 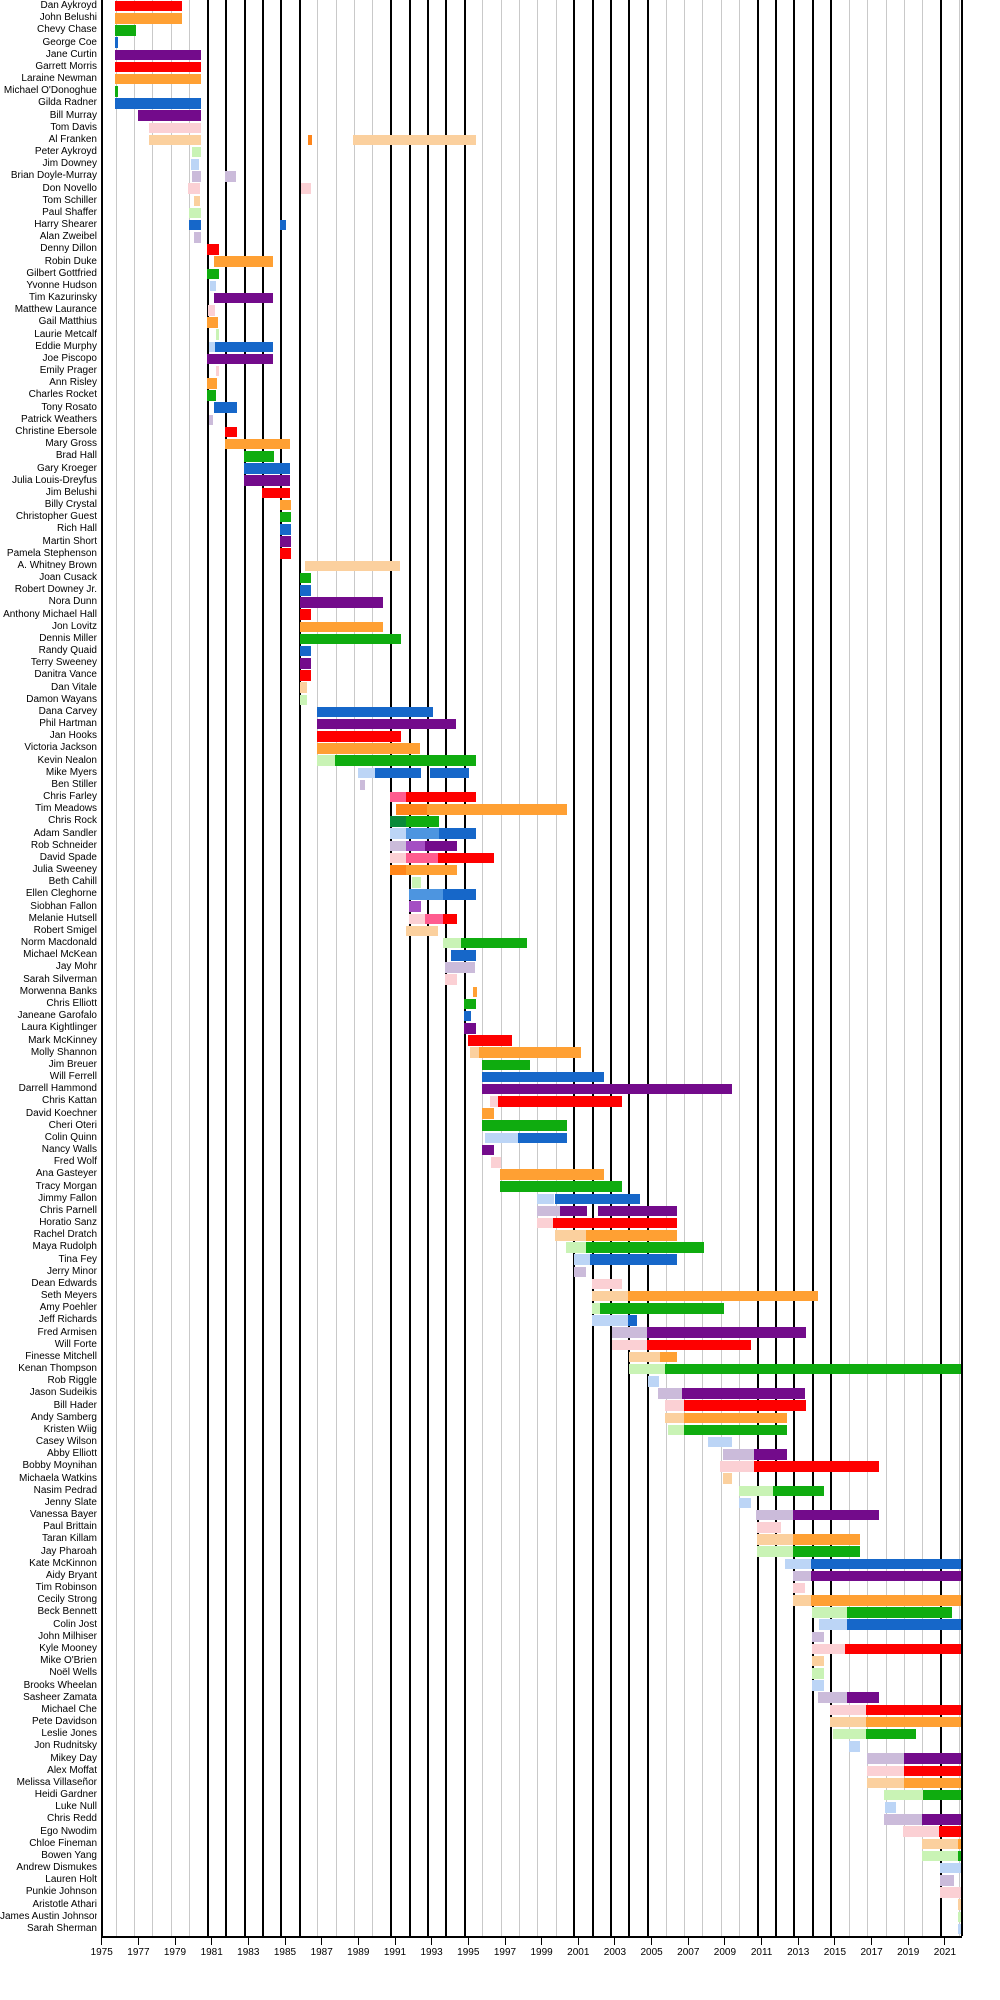 I want to click on cast-member-name: Bill Murray, so click(x=73, y=115).